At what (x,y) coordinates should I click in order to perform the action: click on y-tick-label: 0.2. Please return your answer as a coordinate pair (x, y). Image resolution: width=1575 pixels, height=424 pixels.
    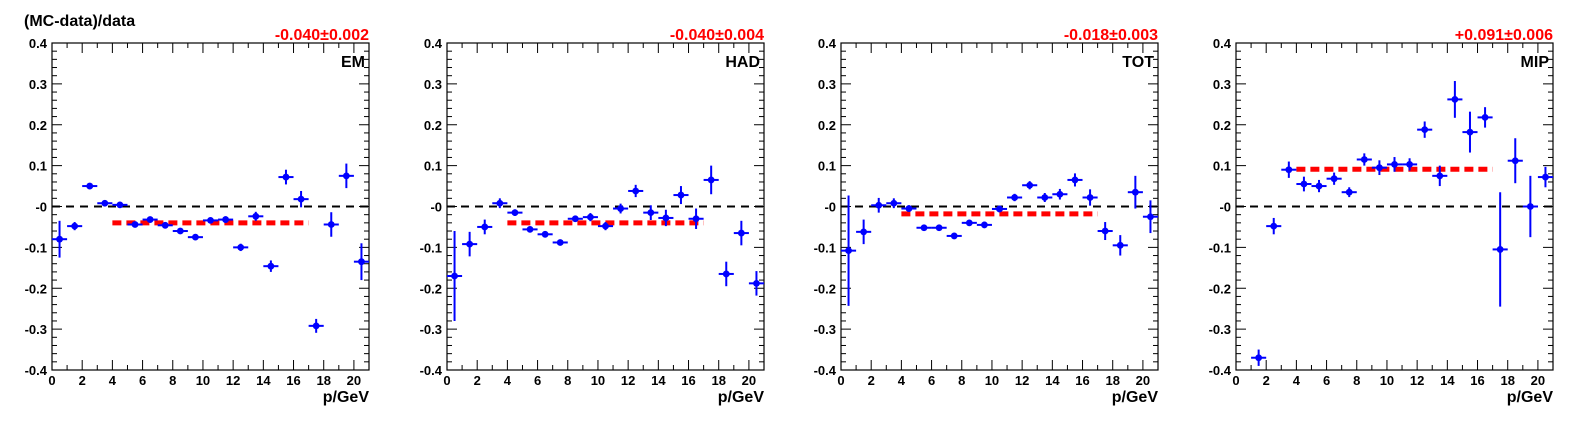
    Looking at the image, I should click on (433, 125).